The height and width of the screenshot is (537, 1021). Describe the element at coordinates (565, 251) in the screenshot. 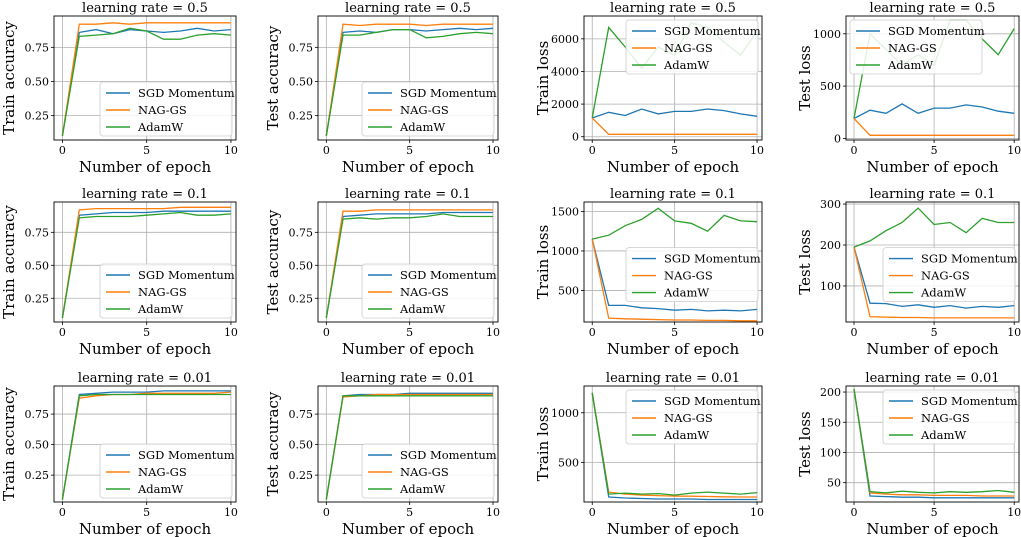

I see `y-tick-label: 1000` at that location.